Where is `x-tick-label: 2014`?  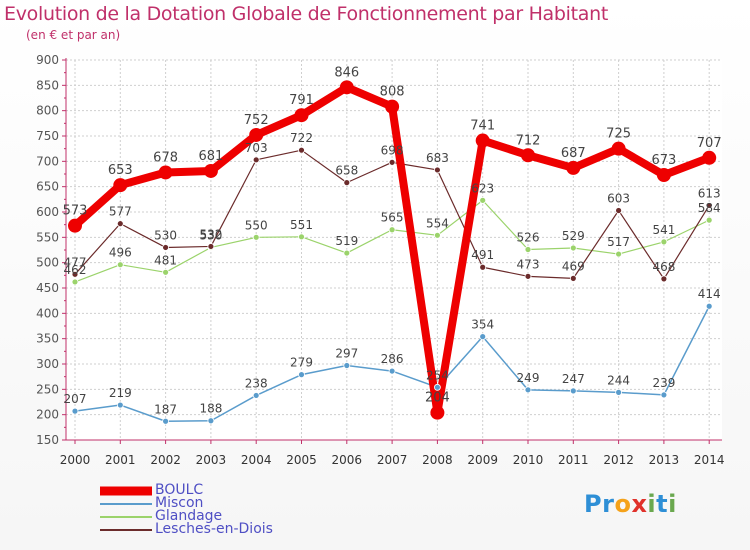
x-tick-label: 2014 is located at coordinates (709, 460).